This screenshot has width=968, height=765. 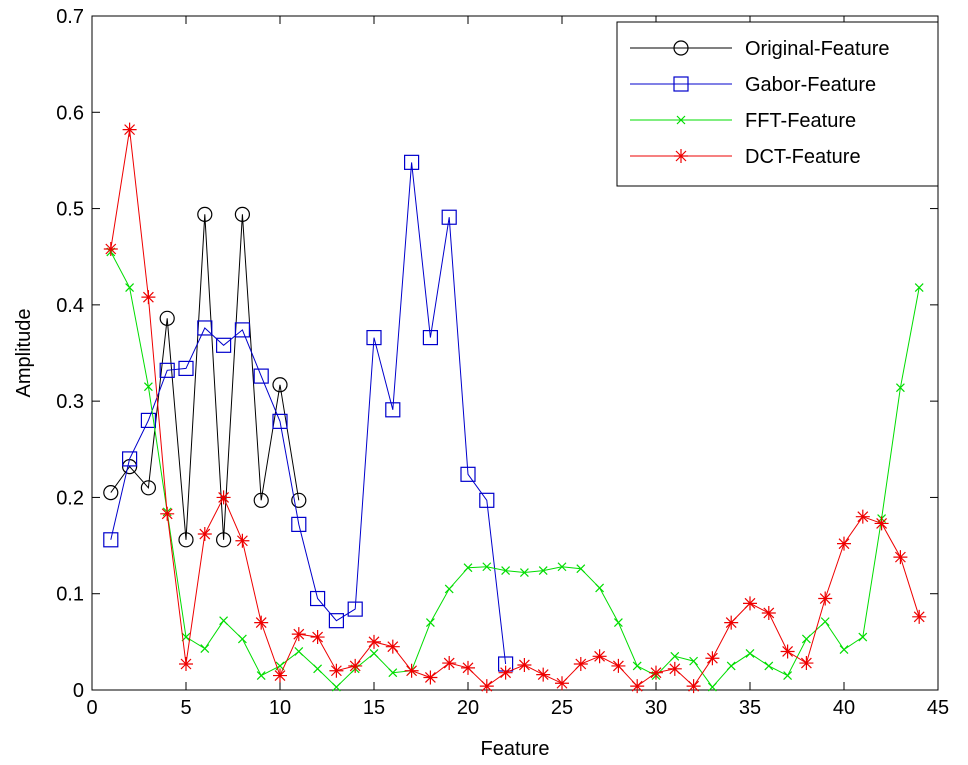 What do you see at coordinates (938, 708) in the screenshot?
I see `x-tick-label: 45` at bounding box center [938, 708].